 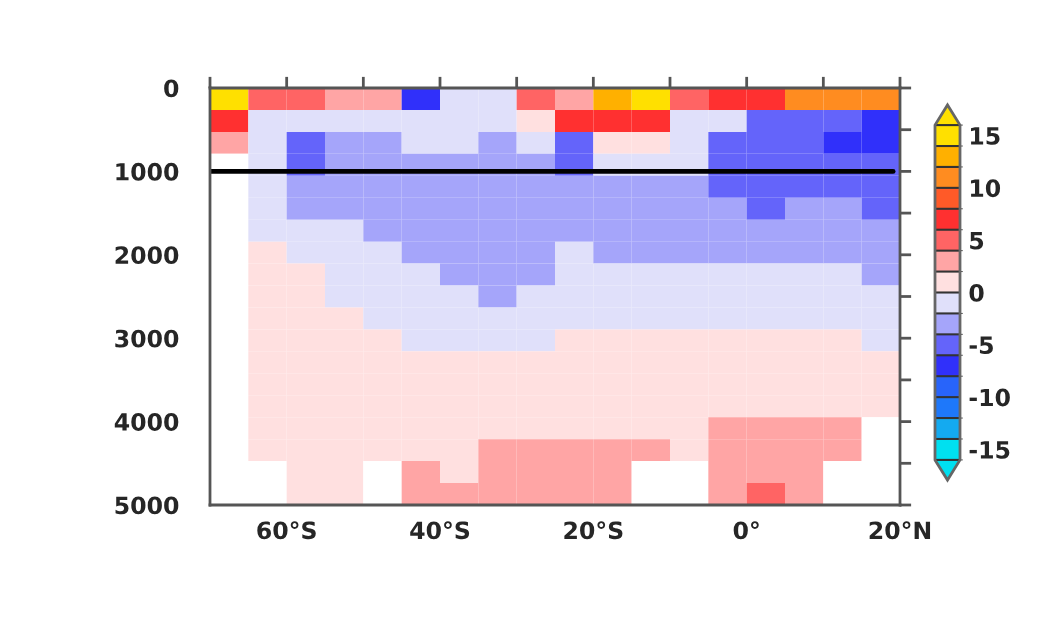 I want to click on color-bar-label: 10, so click(x=986, y=188).